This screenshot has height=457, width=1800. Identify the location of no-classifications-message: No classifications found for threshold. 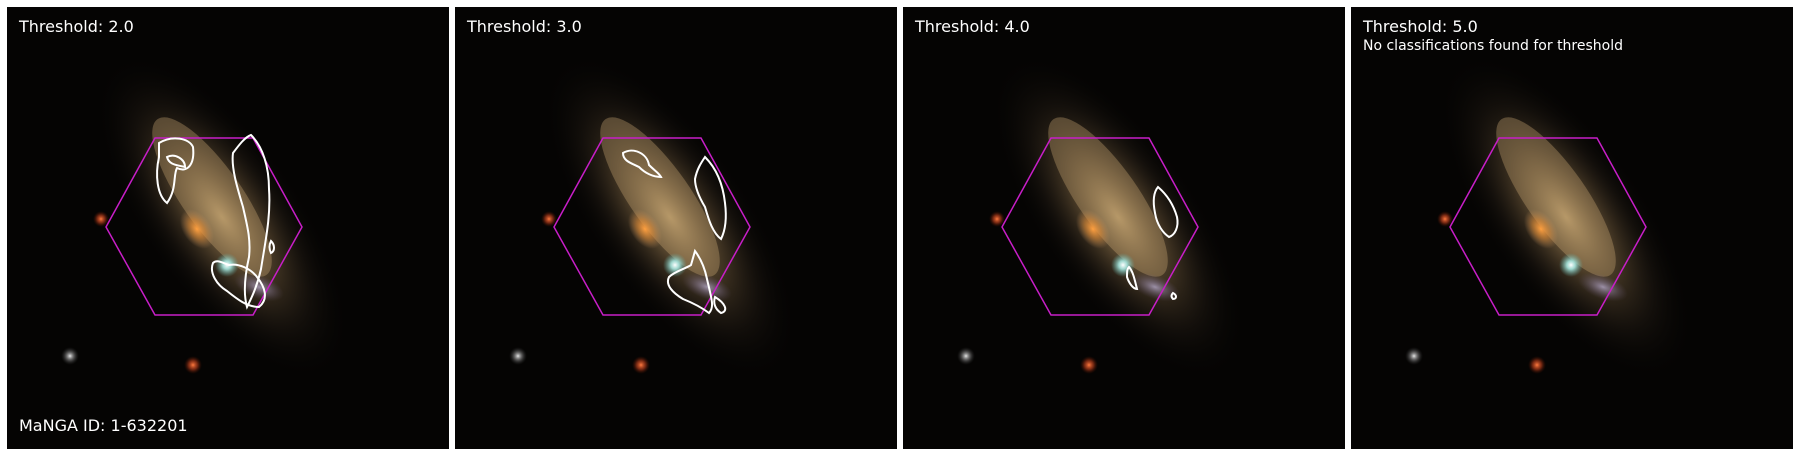
(1493, 46).